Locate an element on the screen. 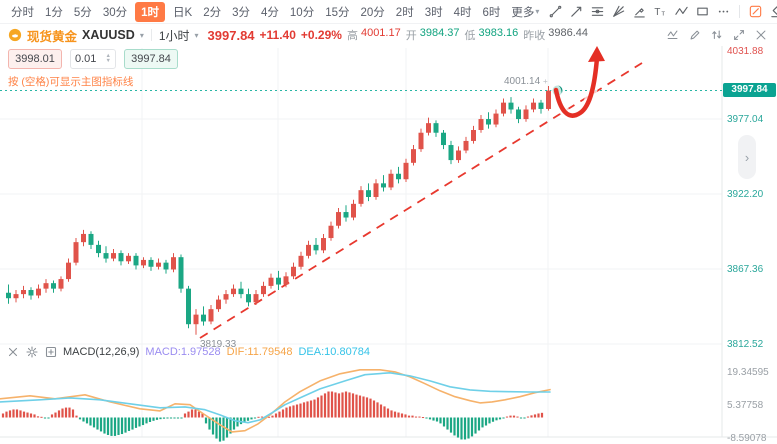 This screenshot has width=777, height=444. symbol-name: 现货黄金 is located at coordinates (52, 36).